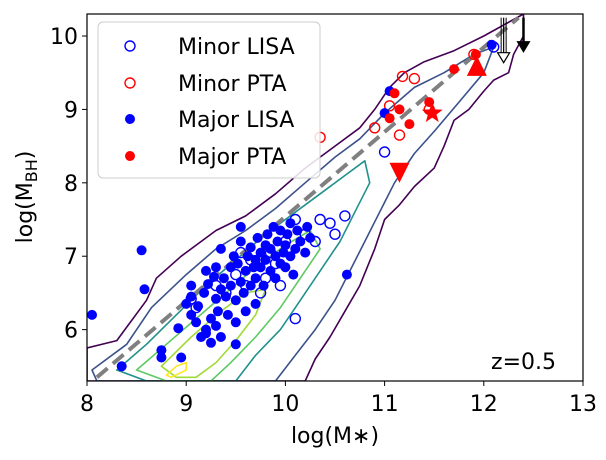 The image size is (606, 460). I want to click on open-arrowhead, so click(503, 58).